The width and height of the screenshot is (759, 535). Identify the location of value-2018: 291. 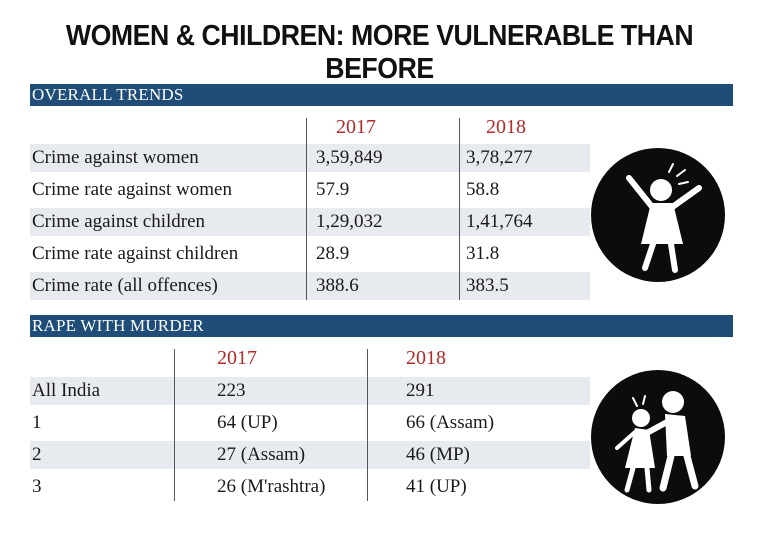
(420, 390).